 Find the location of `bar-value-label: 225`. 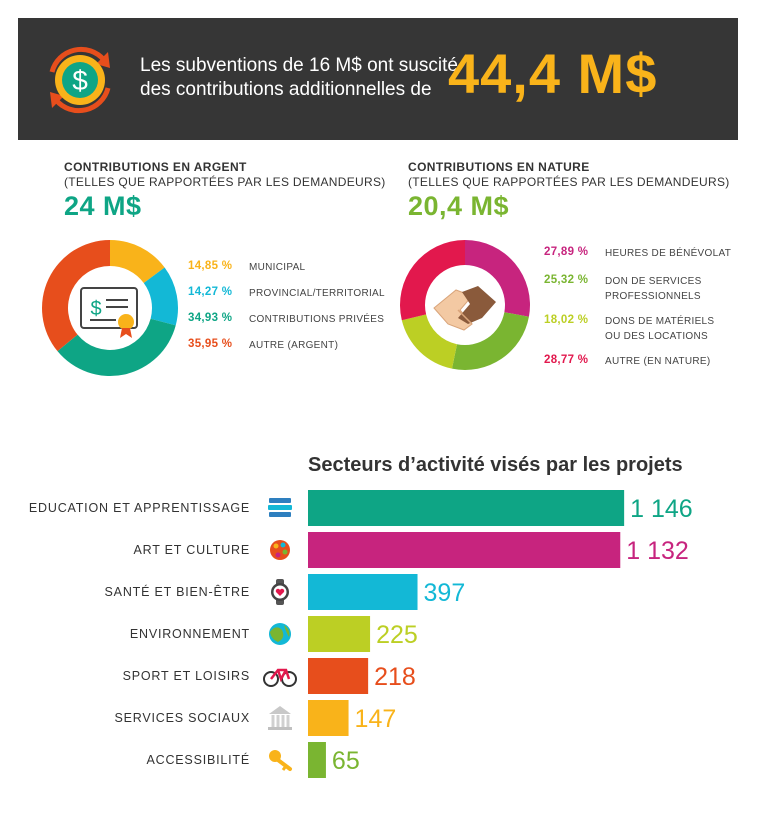

bar-value-label: 225 is located at coordinates (397, 635).